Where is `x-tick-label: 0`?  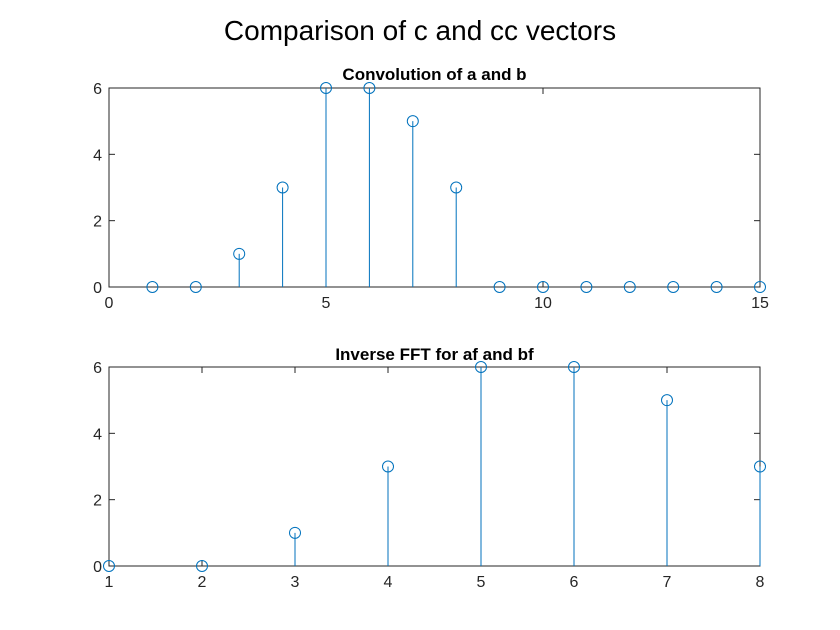
x-tick-label: 0 is located at coordinates (109, 303).